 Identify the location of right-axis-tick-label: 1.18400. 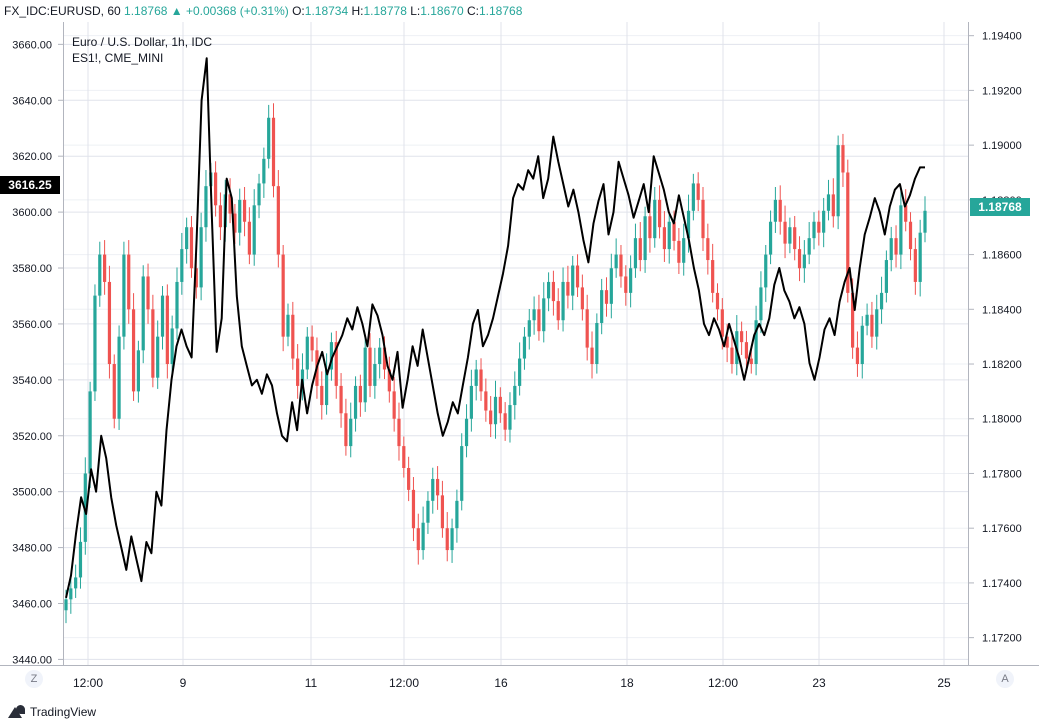
(1002, 310).